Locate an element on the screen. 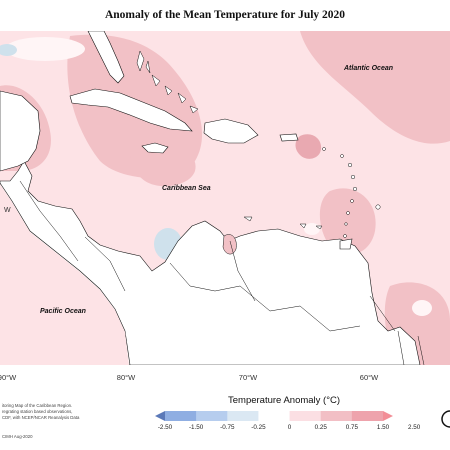 This screenshot has height=450, width=450. near-zero-patch-guyana is located at coordinates (422, 308).